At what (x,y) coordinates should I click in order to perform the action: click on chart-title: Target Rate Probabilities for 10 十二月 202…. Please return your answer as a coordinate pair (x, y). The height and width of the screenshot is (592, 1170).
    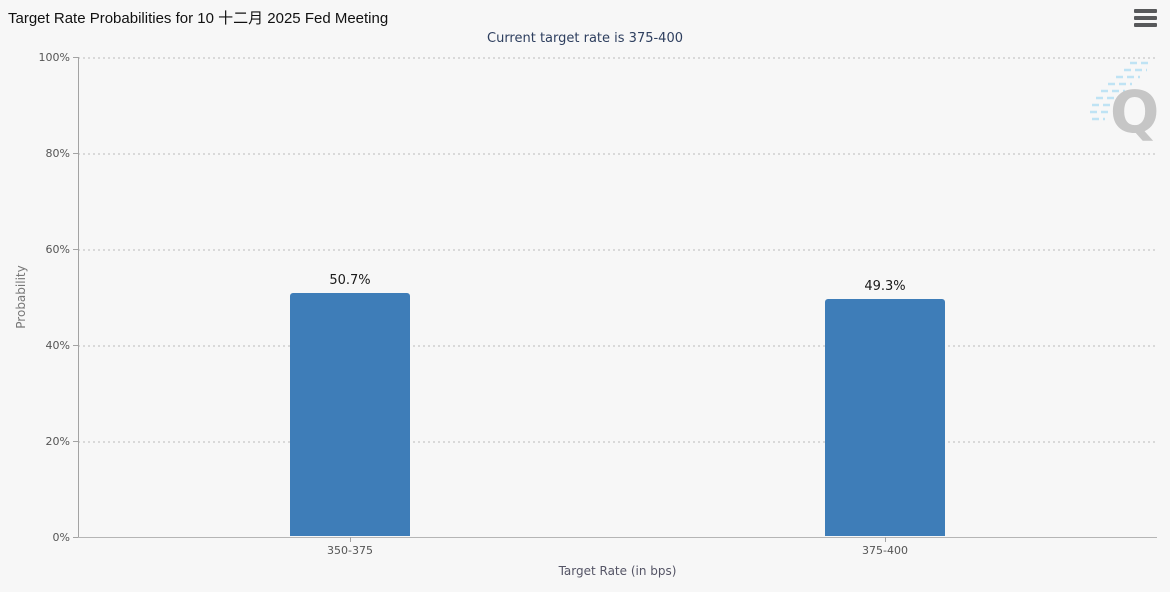
    Looking at the image, I should click on (198, 18).